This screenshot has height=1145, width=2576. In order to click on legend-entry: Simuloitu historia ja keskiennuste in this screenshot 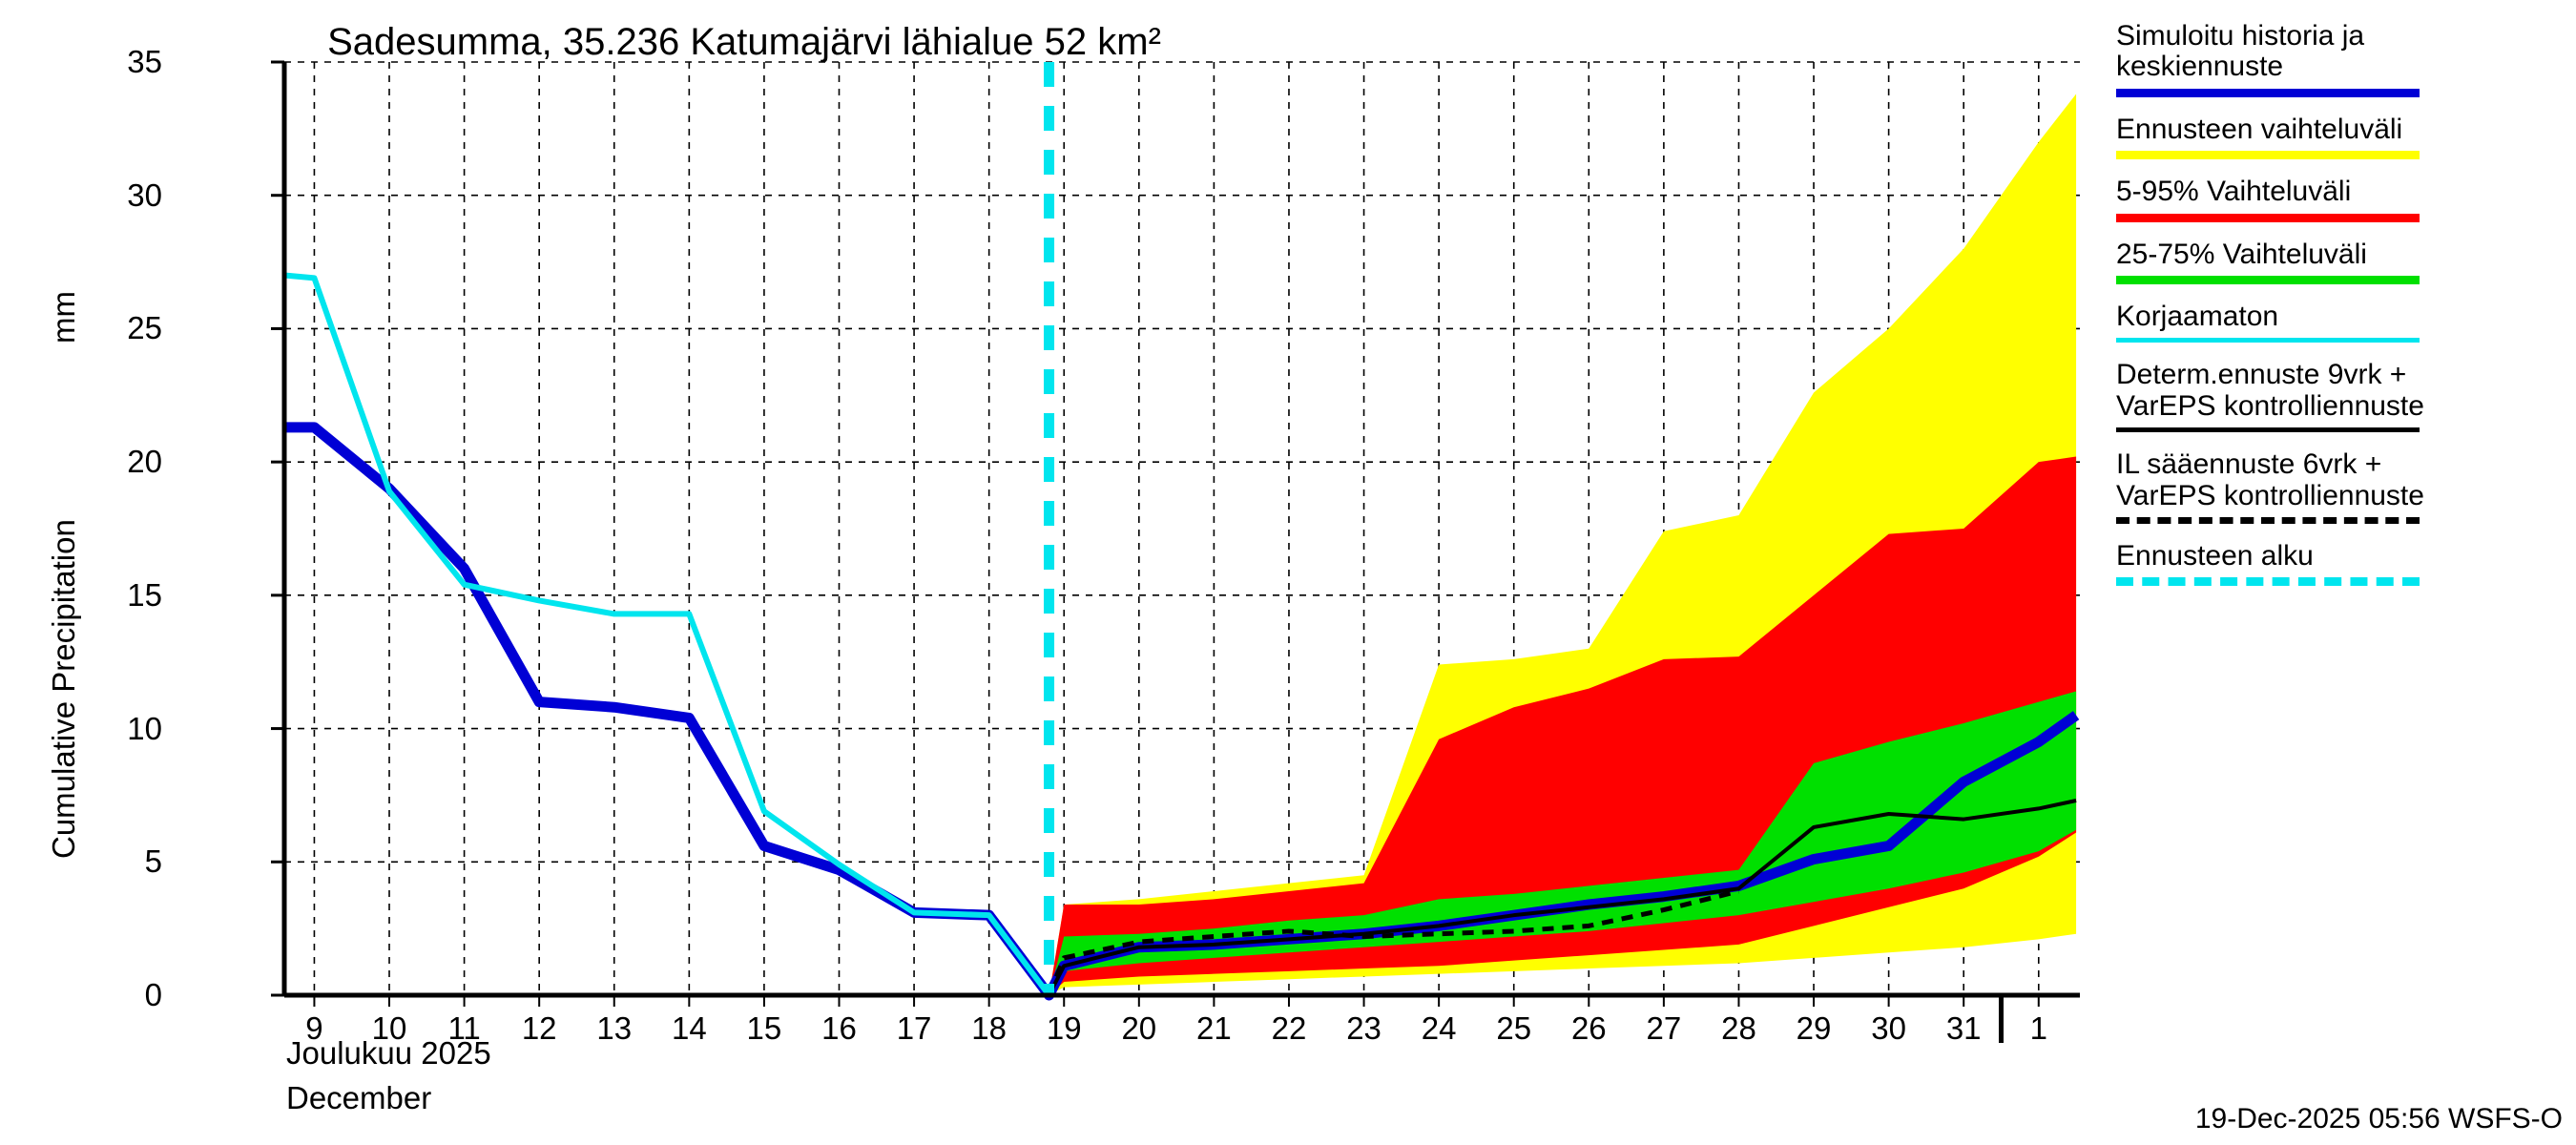, I will do `click(2346, 58)`.